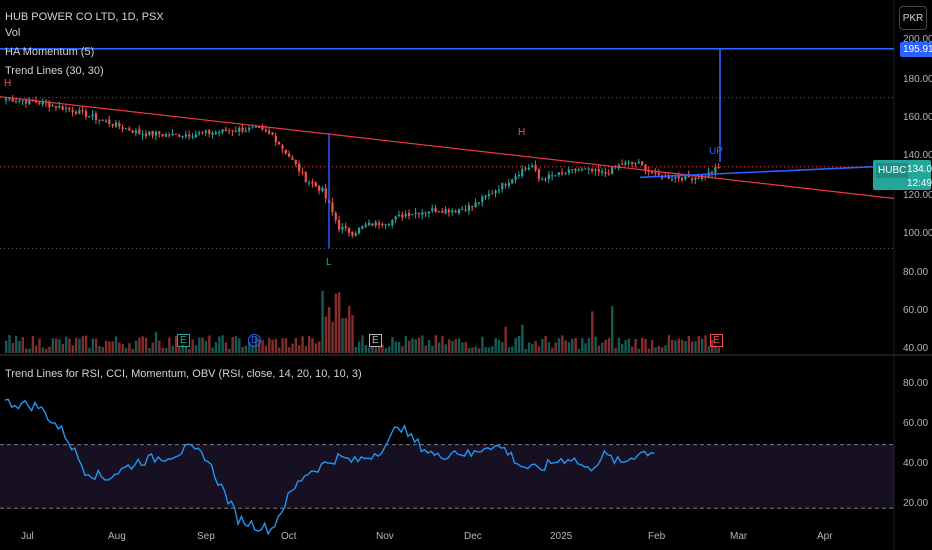  Describe the element at coordinates (117, 536) in the screenshot. I see `time-tick: Aug` at that location.